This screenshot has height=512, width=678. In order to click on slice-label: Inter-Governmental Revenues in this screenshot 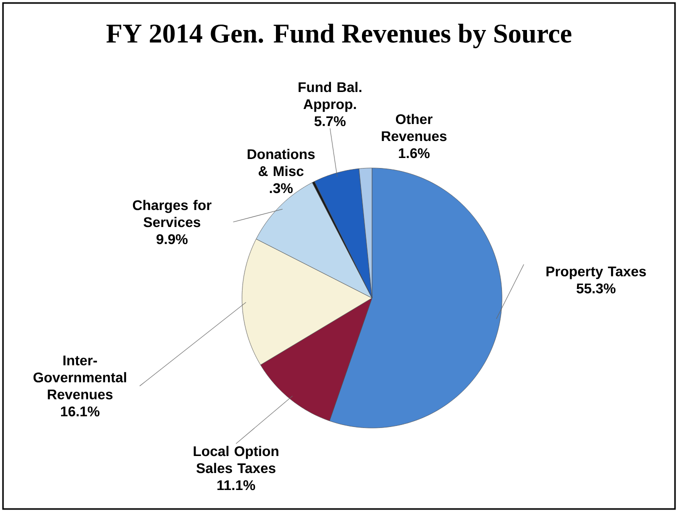, I will do `click(80, 378)`.